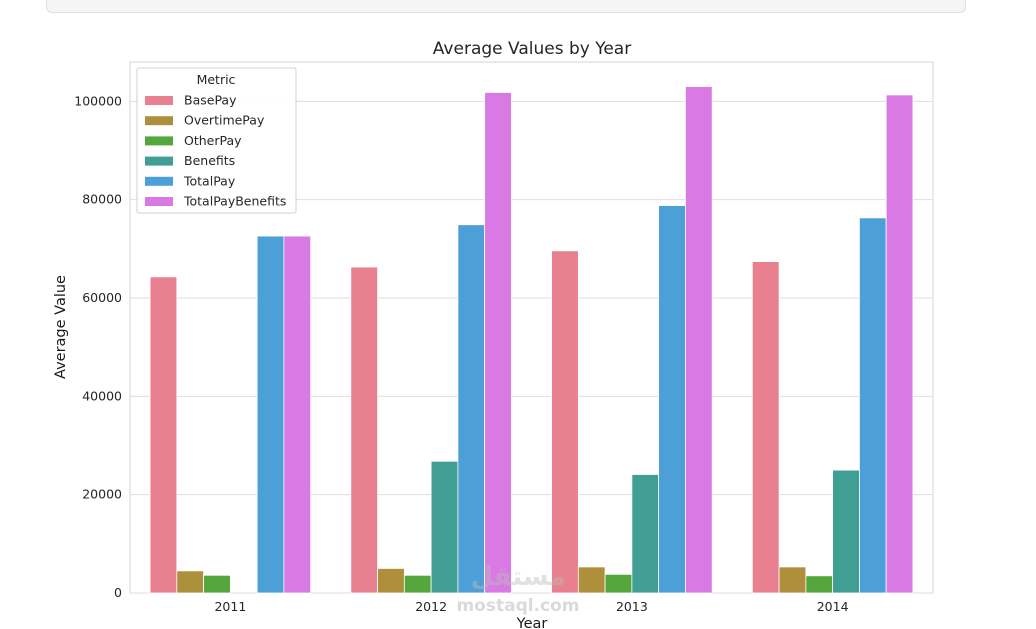  I want to click on x-tick-label: 2012, so click(431, 606).